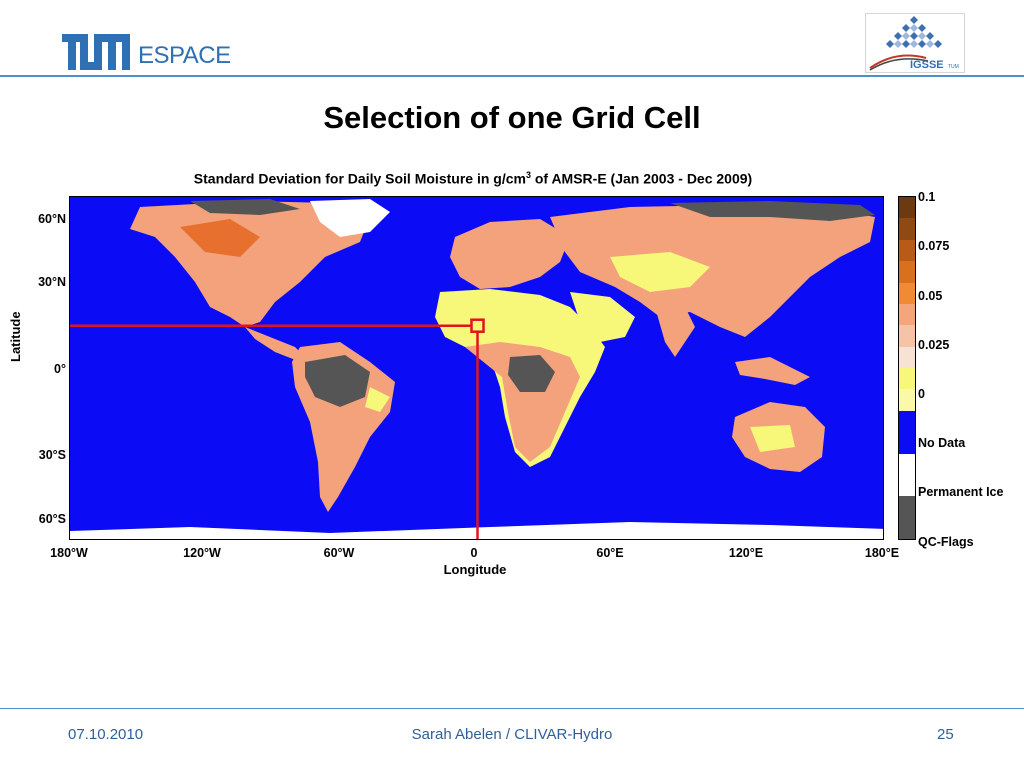 This screenshot has width=1024, height=768. What do you see at coordinates (184, 55) in the screenshot?
I see `espace-logo-text: ESPACE` at bounding box center [184, 55].